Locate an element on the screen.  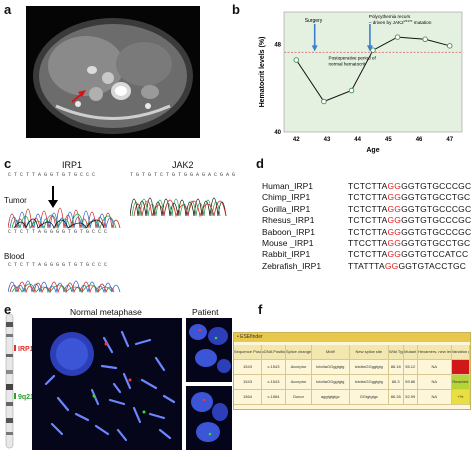
panel-label-b: b is located at coordinates (236, 9).